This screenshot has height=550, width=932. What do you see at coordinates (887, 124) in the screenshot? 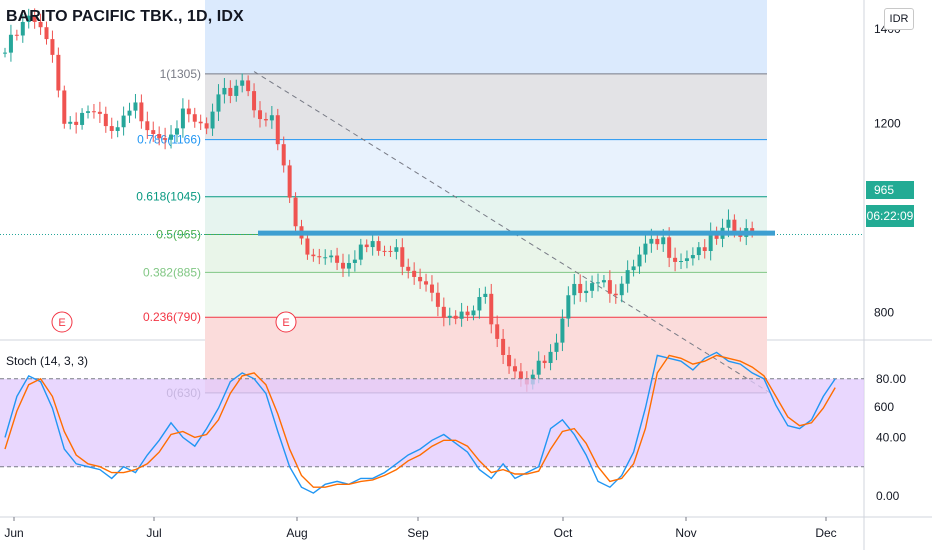
I see `price-tick-label: 1200` at bounding box center [887, 124].